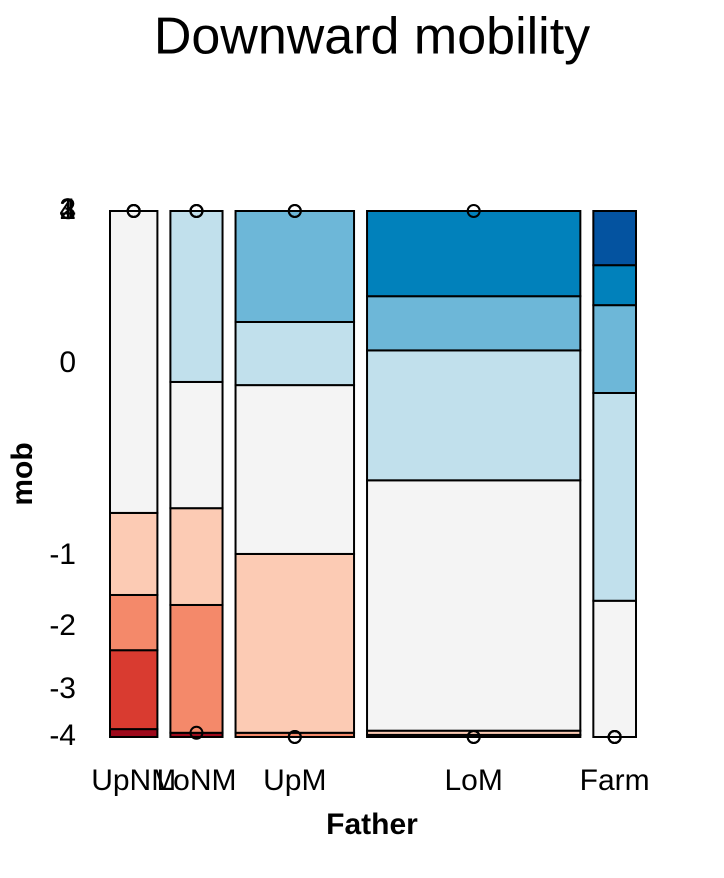  Describe the element at coordinates (62, 735) in the screenshot. I see `y-tick-label: -4` at that location.